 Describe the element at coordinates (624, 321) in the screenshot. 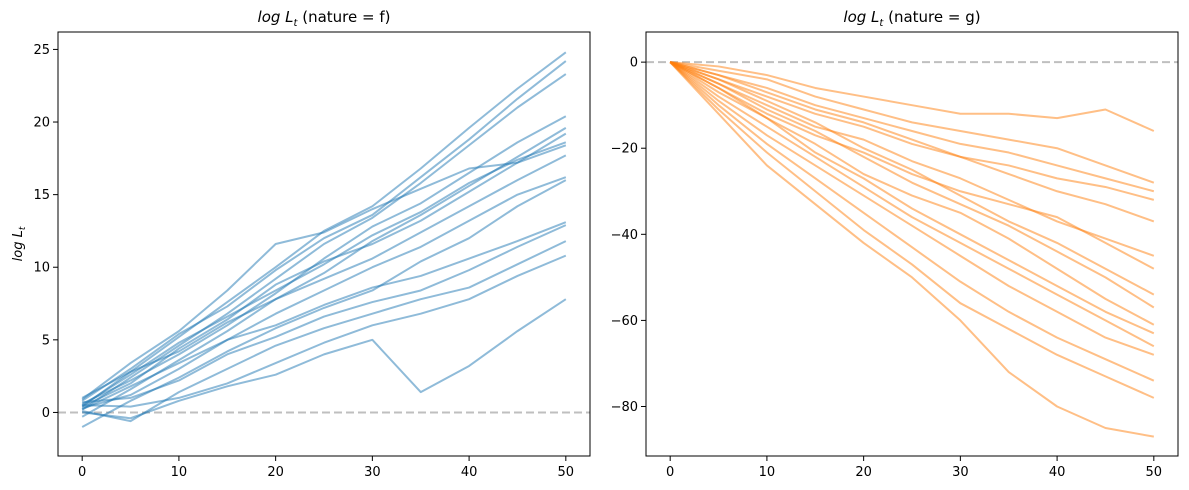

I see `y-tick-label: −60` at that location.